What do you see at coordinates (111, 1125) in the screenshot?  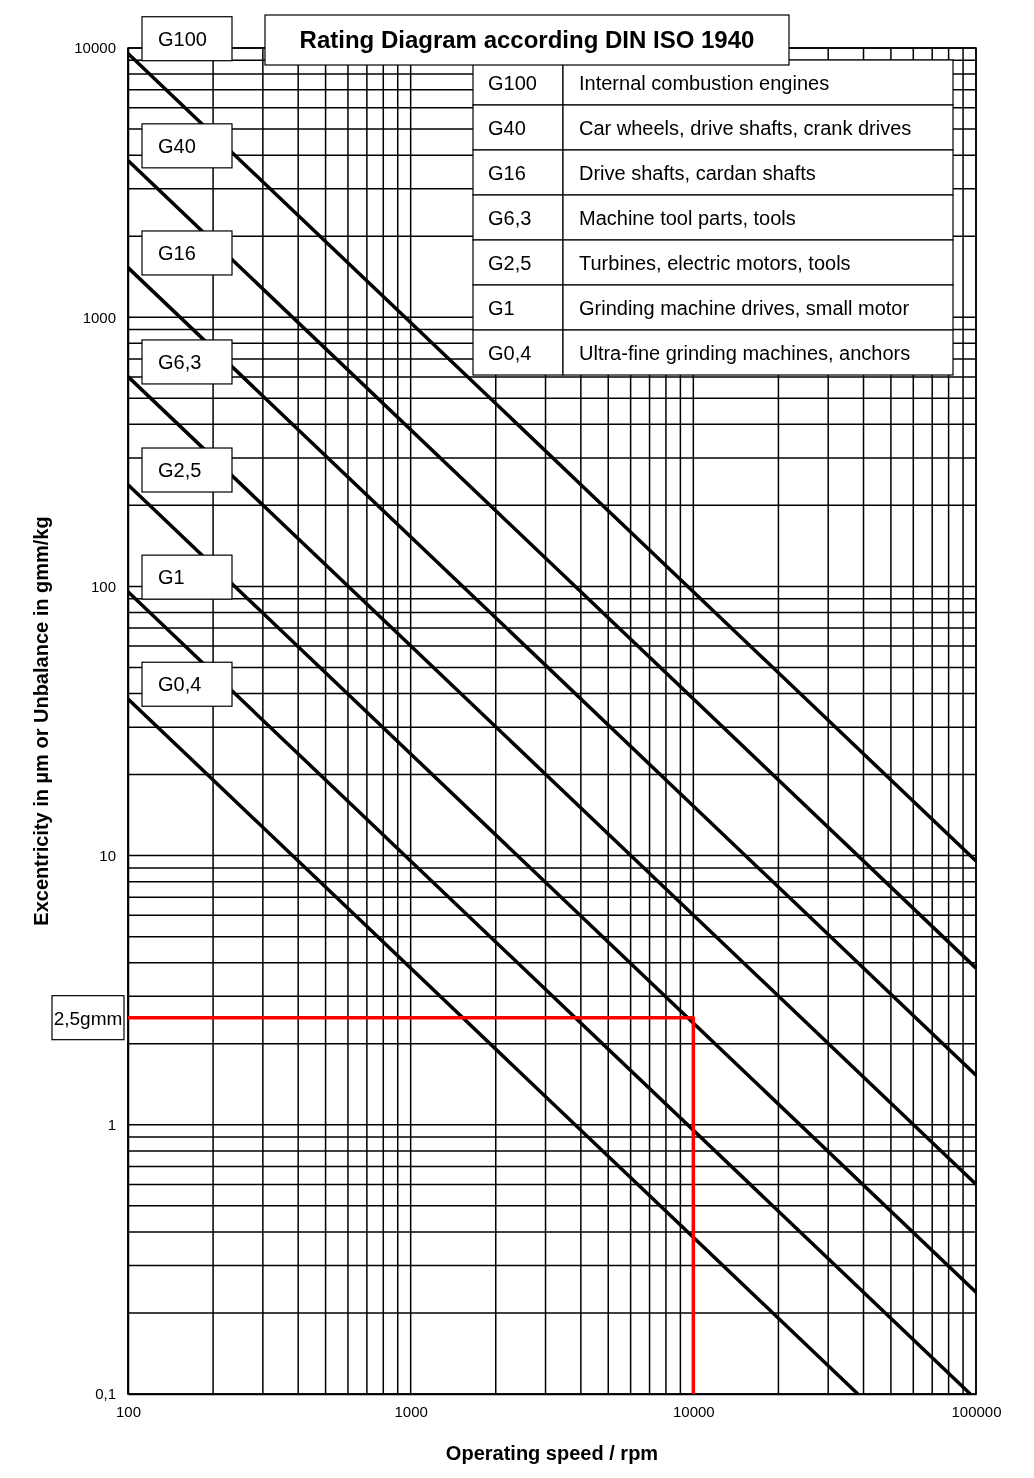 I see `y-tick-label: 1` at bounding box center [111, 1125].